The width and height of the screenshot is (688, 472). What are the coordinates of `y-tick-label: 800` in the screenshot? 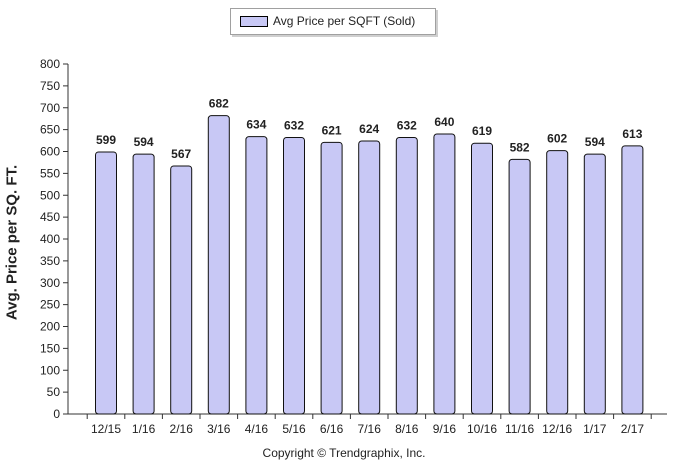 It's located at (50, 64).